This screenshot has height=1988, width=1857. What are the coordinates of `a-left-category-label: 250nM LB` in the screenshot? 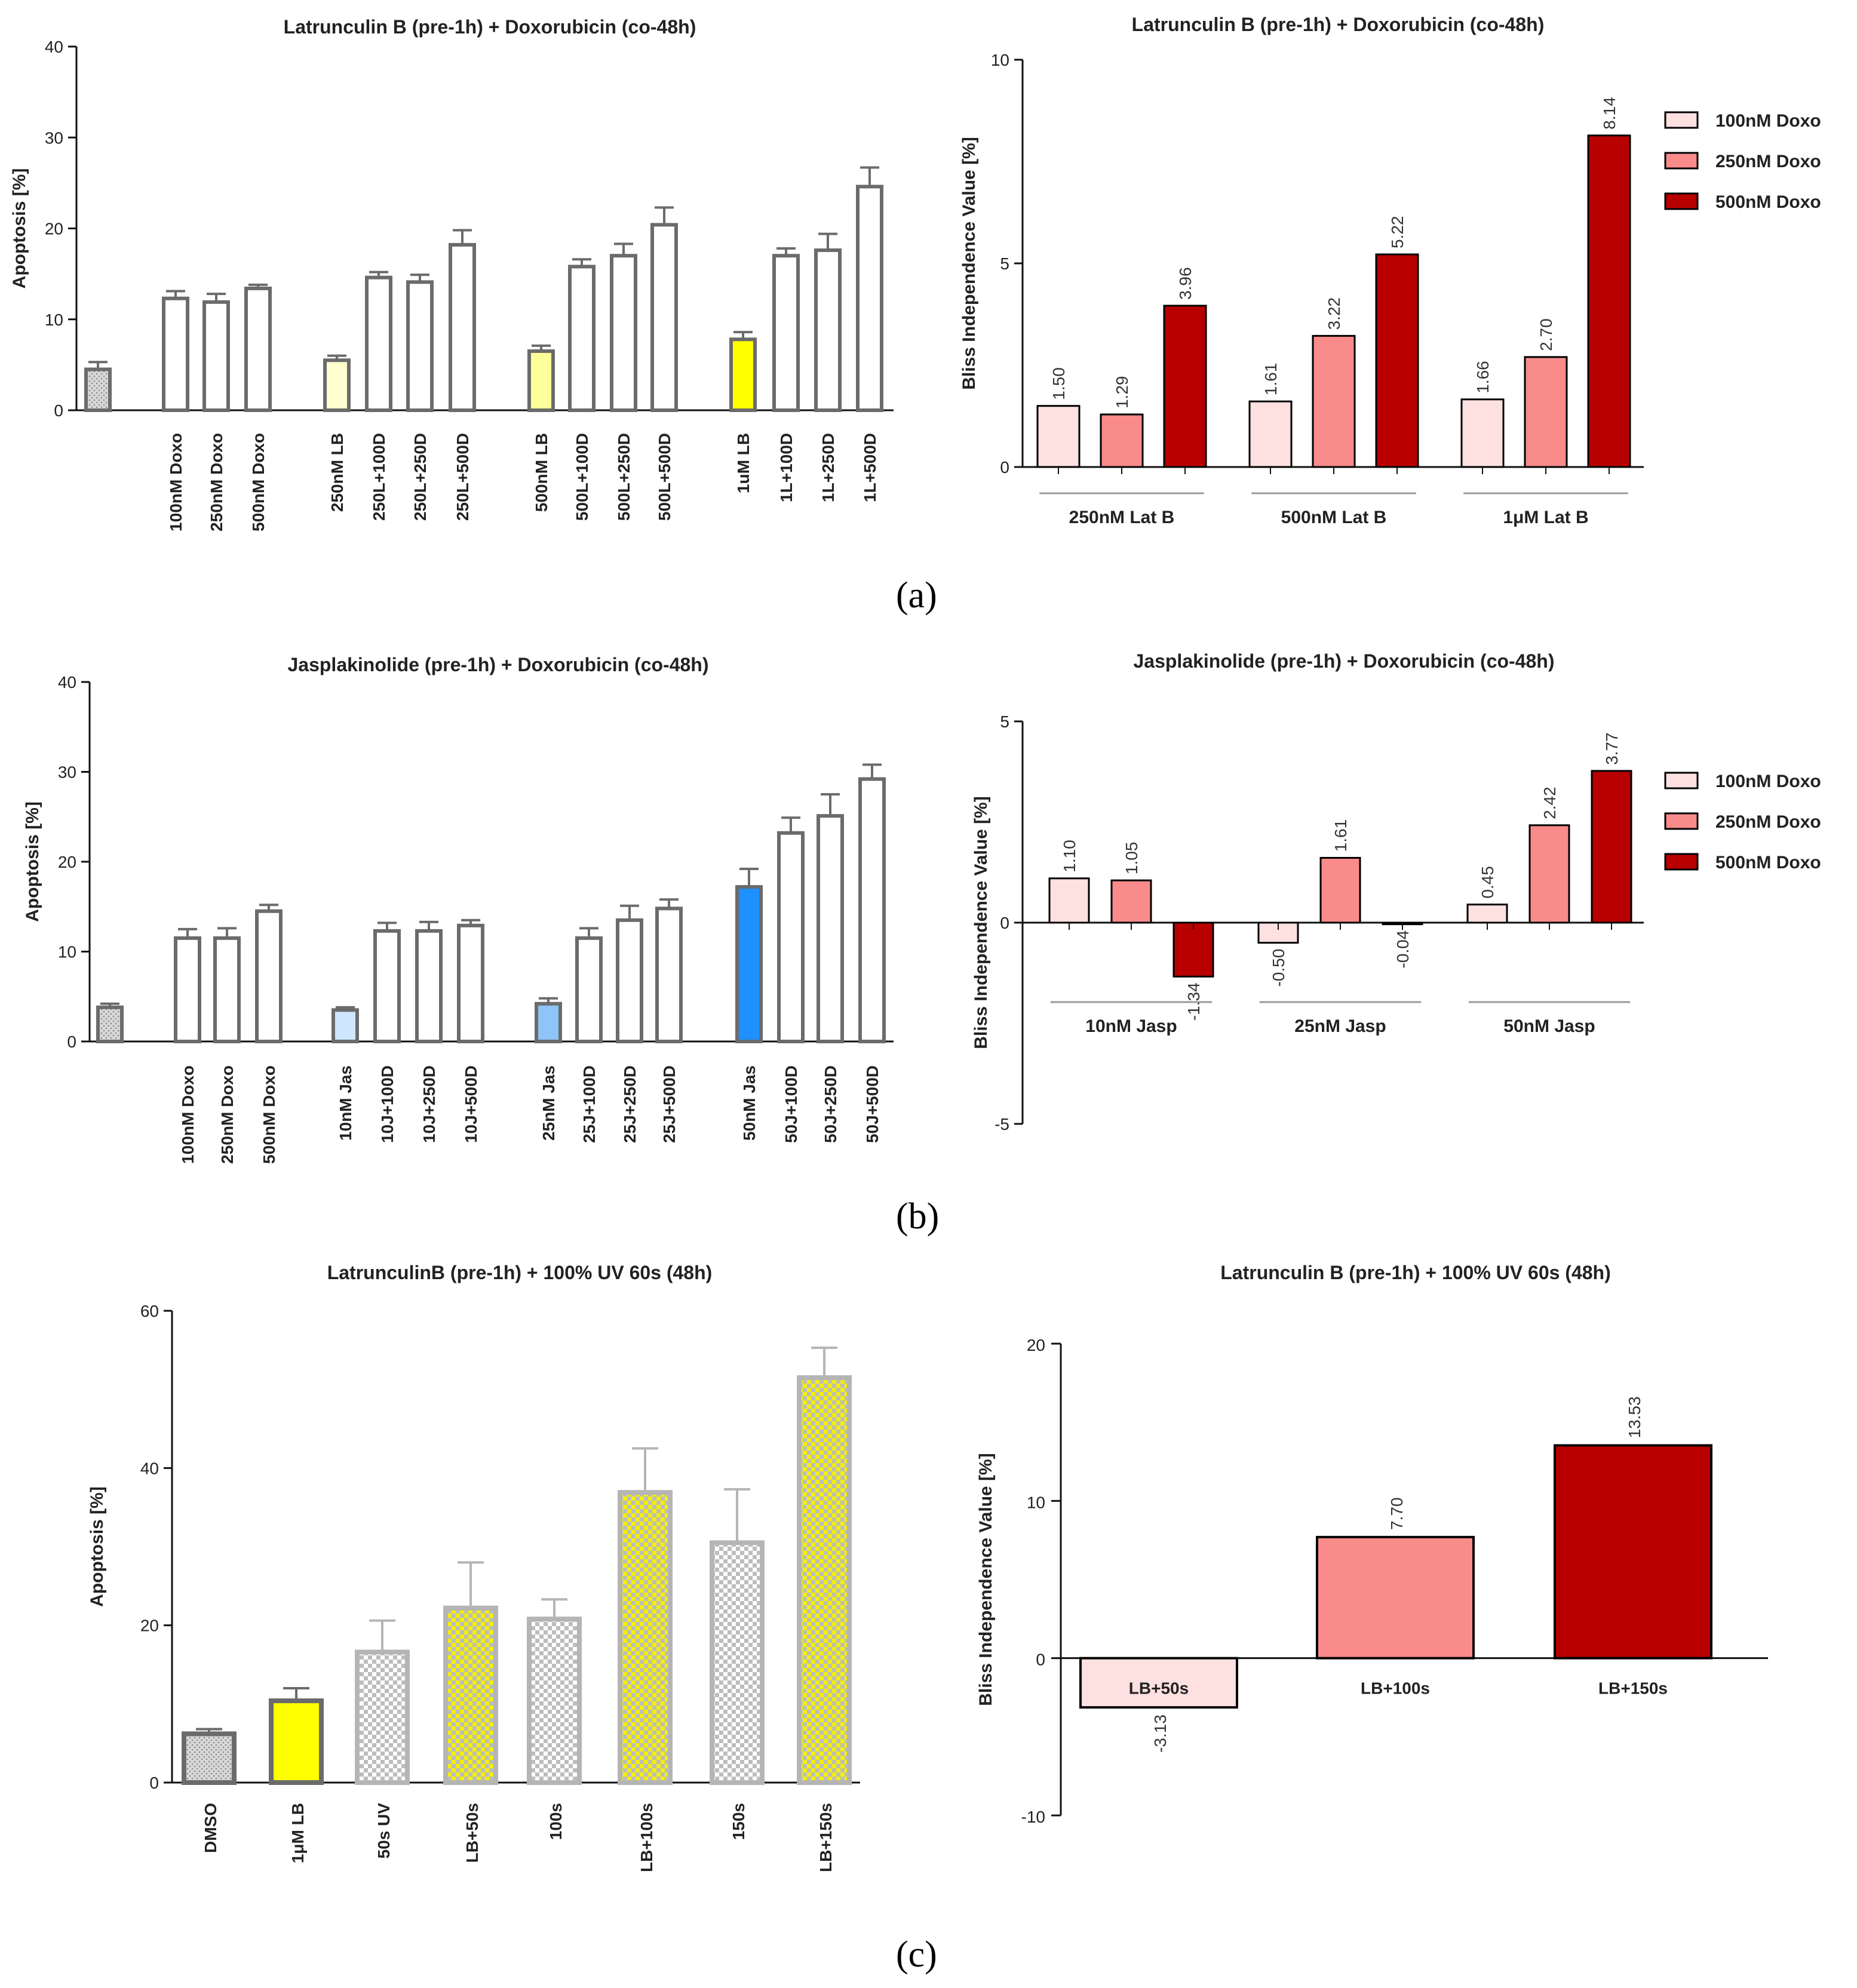 It's located at (337, 472).